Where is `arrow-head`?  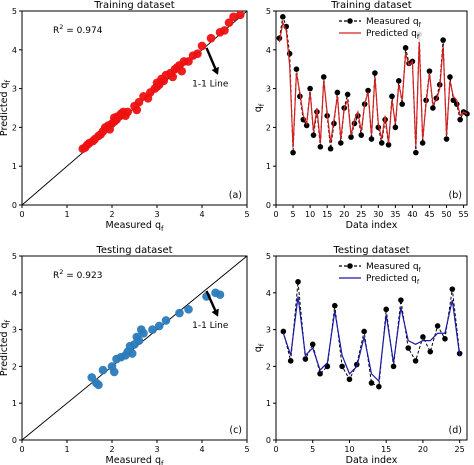
arrow-head is located at coordinates (215, 312).